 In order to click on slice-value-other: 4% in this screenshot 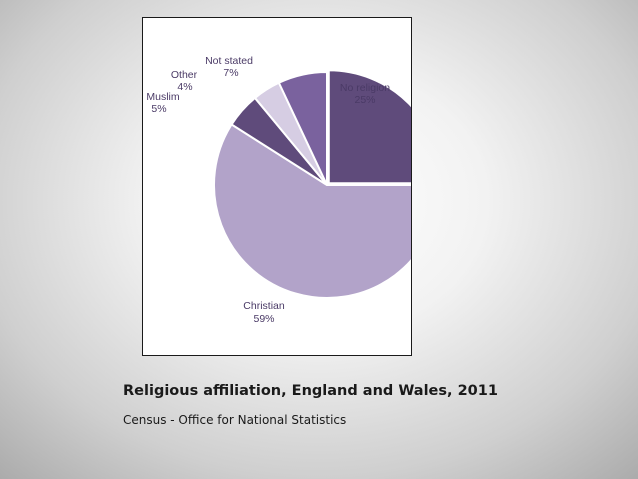, I will do `click(184, 87)`.